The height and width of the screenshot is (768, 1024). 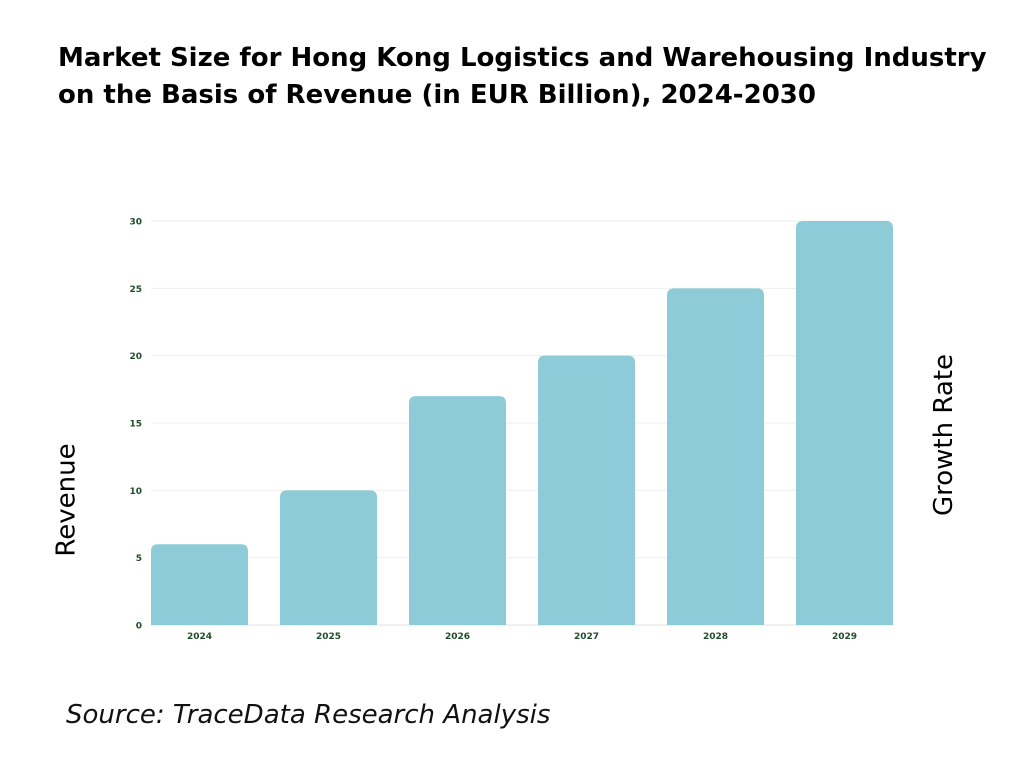 What do you see at coordinates (586, 637) in the screenshot?
I see `x-tick-label: 2027` at bounding box center [586, 637].